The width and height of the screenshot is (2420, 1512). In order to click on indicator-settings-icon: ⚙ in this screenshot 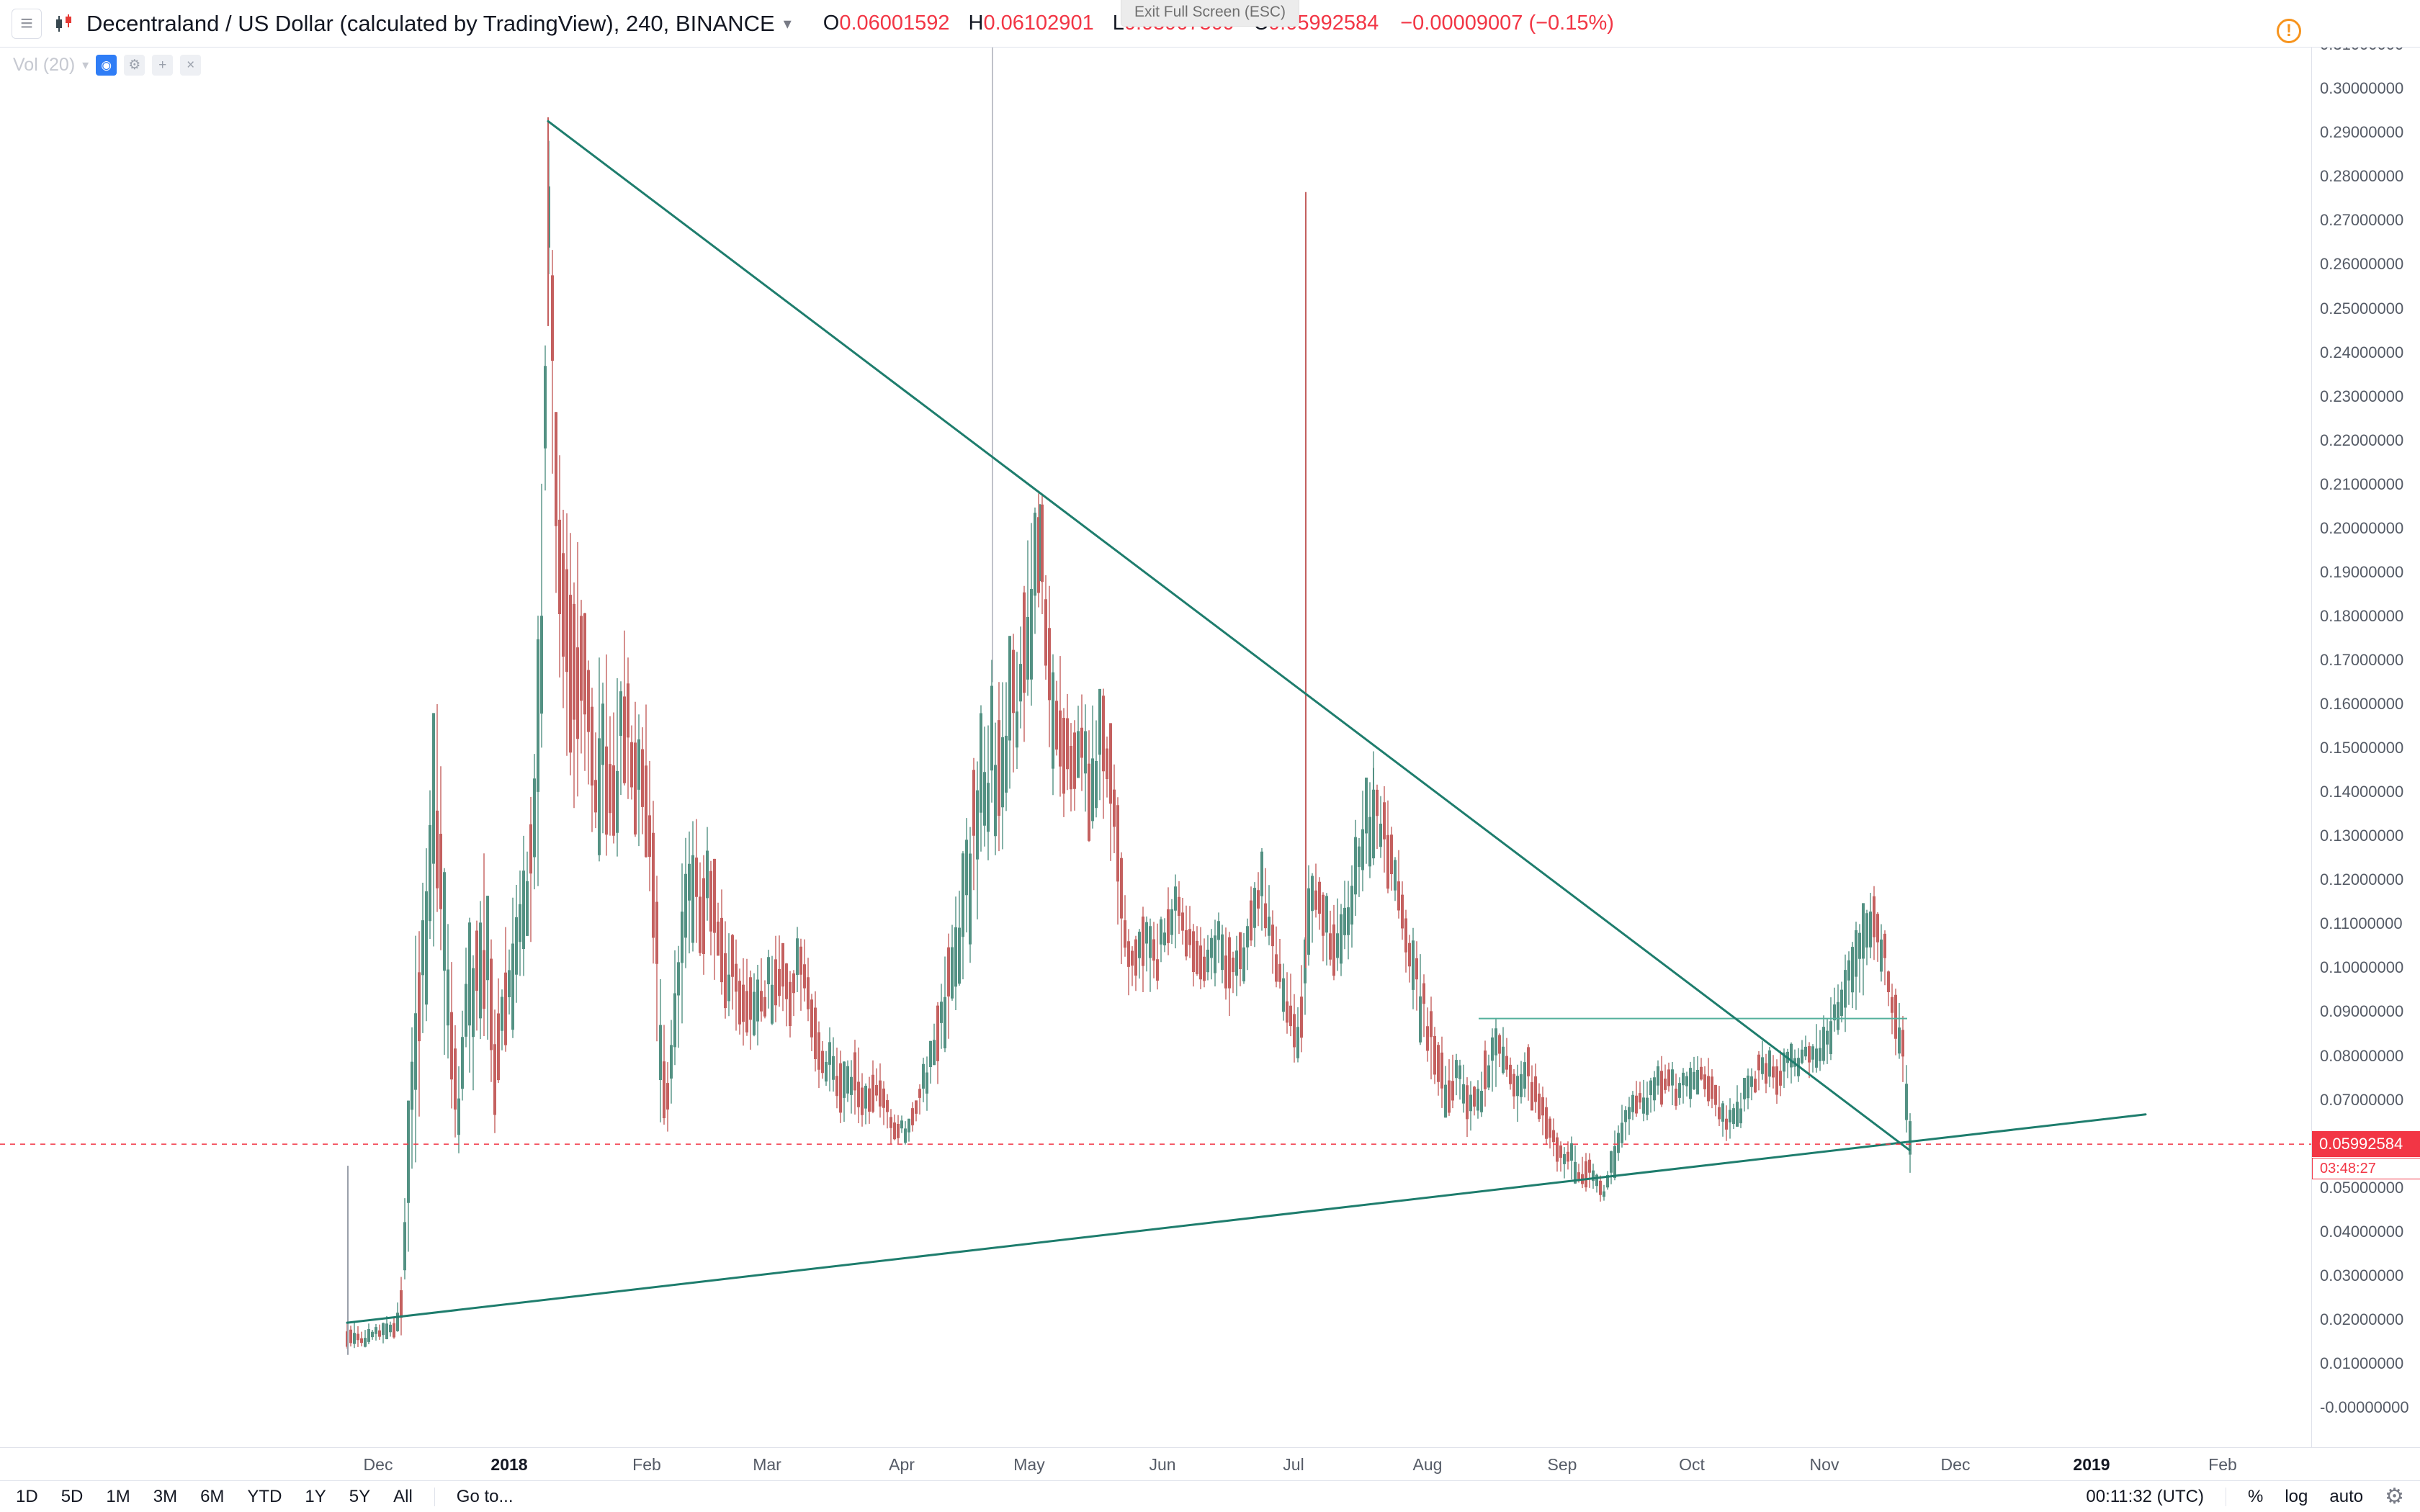, I will do `click(134, 65)`.